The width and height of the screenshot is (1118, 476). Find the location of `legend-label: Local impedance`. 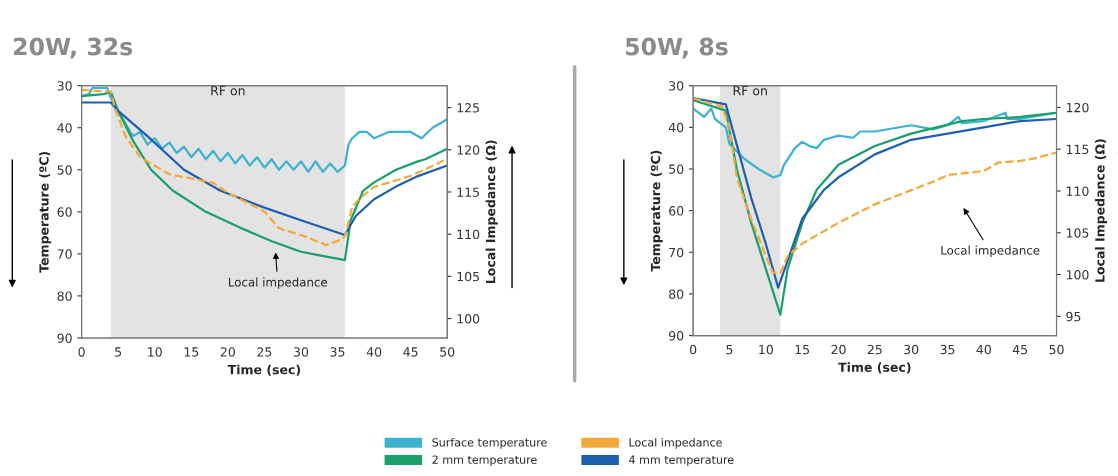

legend-label: Local impedance is located at coordinates (675, 443).